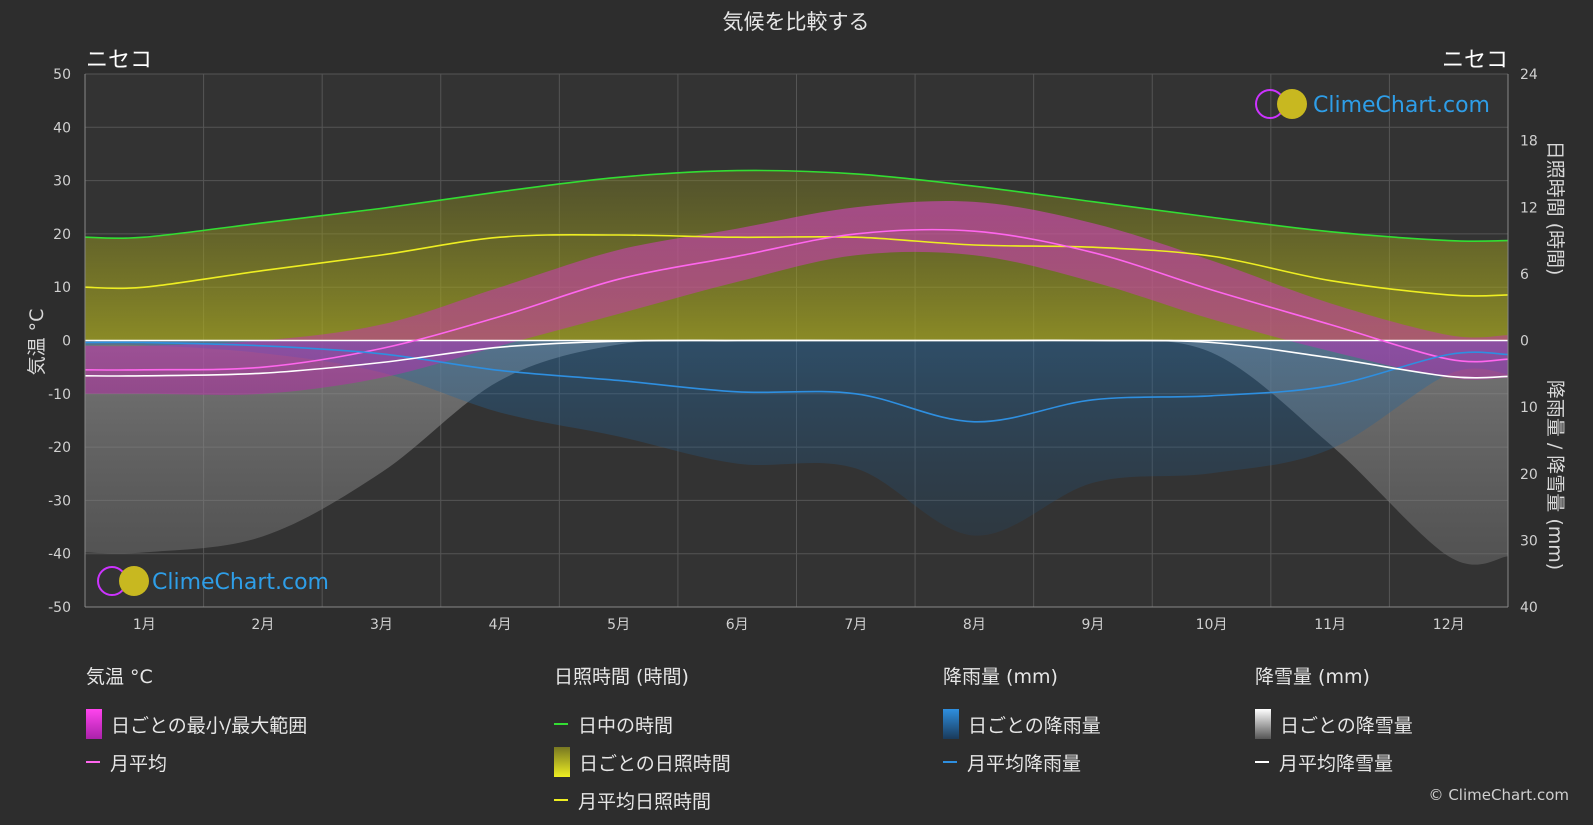 The width and height of the screenshot is (1593, 825). Describe the element at coordinates (1529, 608) in the screenshot. I see `right-bottom-tick-label: 40` at that location.